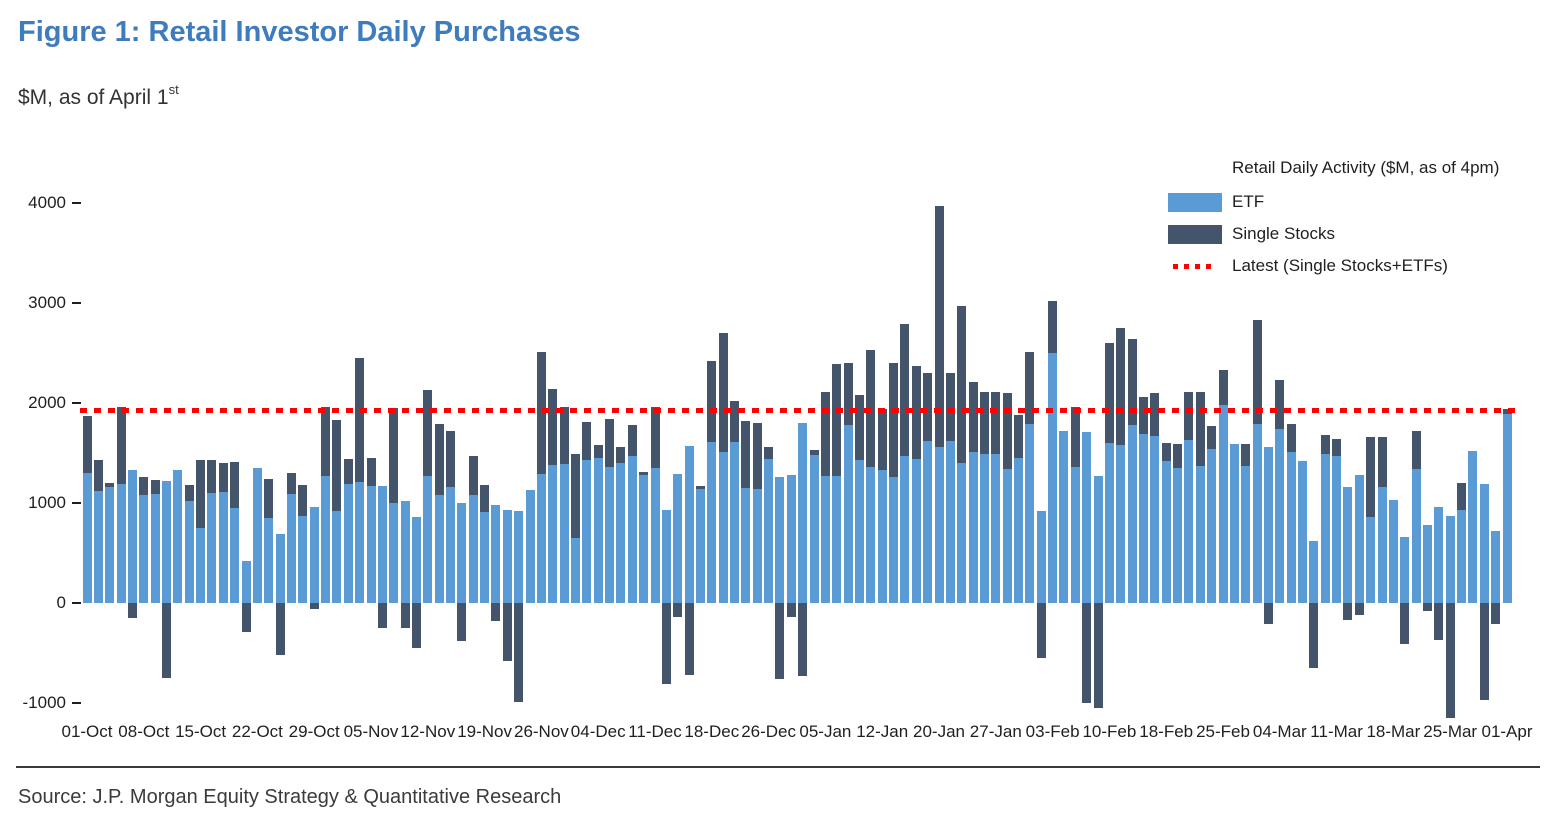  What do you see at coordinates (47, 202) in the screenshot?
I see `y-tick-label: 4000` at bounding box center [47, 202].